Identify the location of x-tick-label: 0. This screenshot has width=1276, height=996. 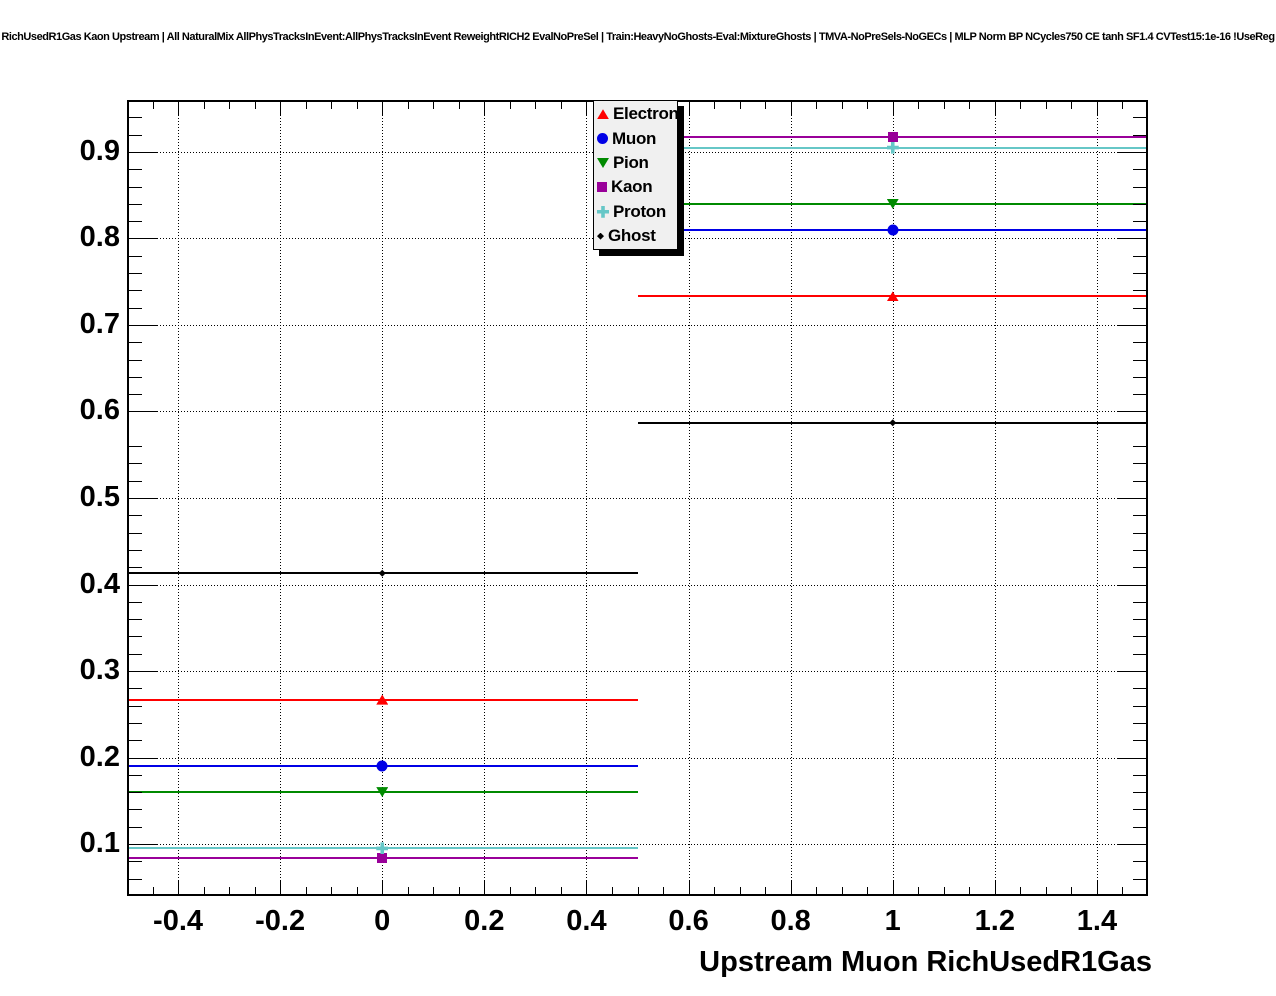
(382, 921).